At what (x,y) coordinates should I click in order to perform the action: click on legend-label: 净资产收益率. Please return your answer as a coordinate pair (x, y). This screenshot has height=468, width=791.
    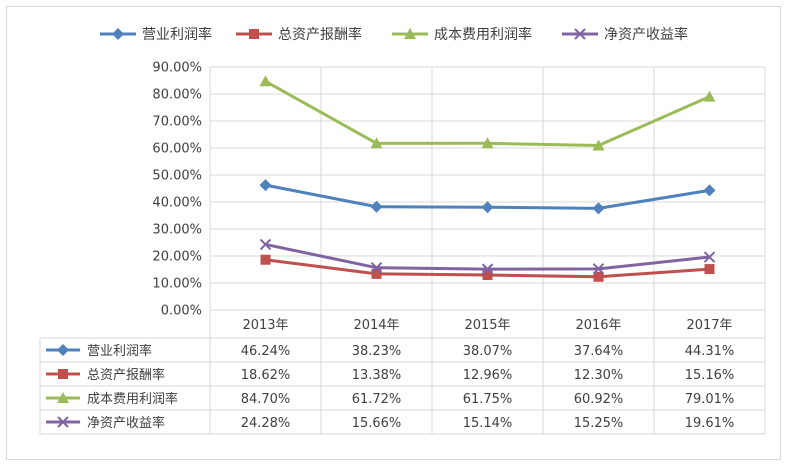
    Looking at the image, I should click on (646, 34).